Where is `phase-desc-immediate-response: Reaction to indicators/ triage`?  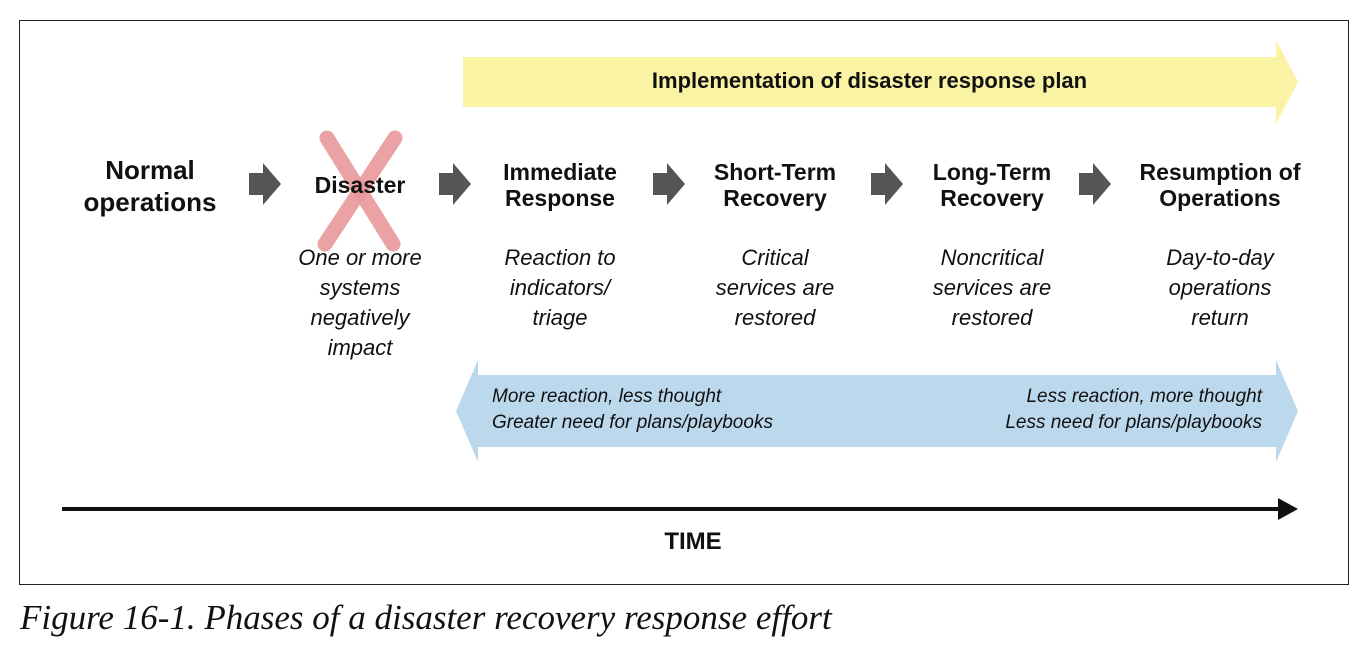
phase-desc-immediate-response: Reaction to indicators/ triage is located at coordinates (560, 287).